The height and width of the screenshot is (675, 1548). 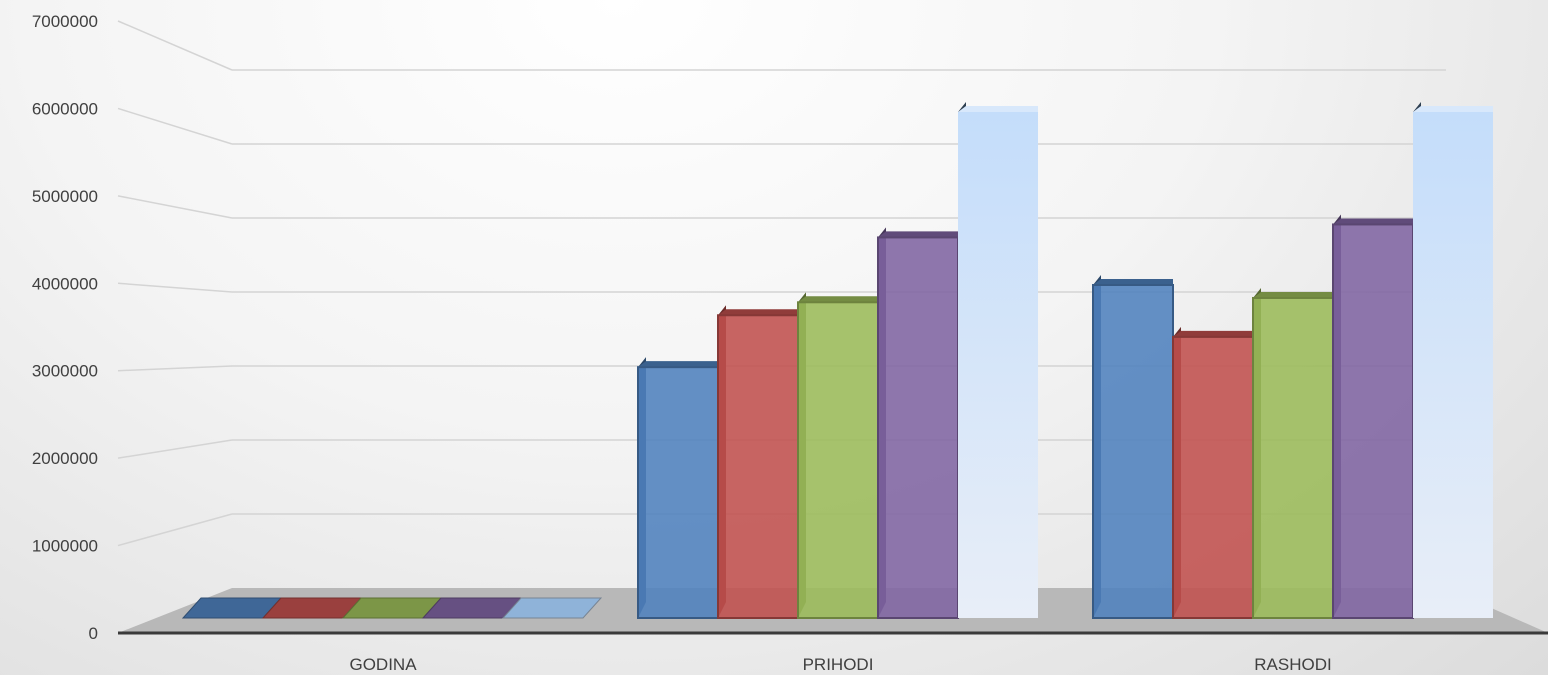 I want to click on x-tick-label: RASHODI, so click(x=1292, y=664).